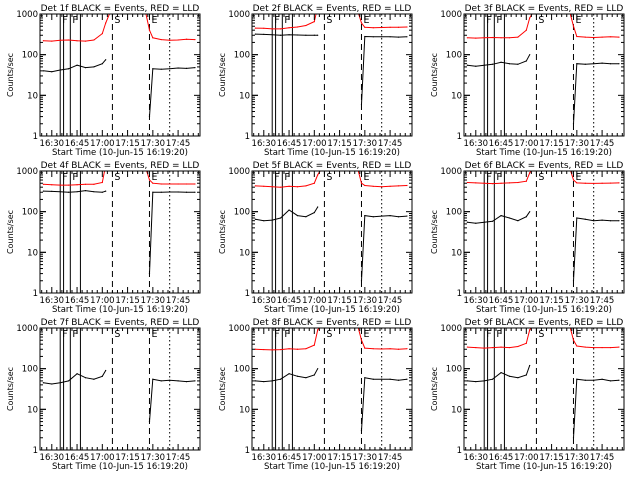 The height and width of the screenshot is (480, 640). What do you see at coordinates (117, 177) in the screenshot?
I see `marker-label-s: S` at bounding box center [117, 177].